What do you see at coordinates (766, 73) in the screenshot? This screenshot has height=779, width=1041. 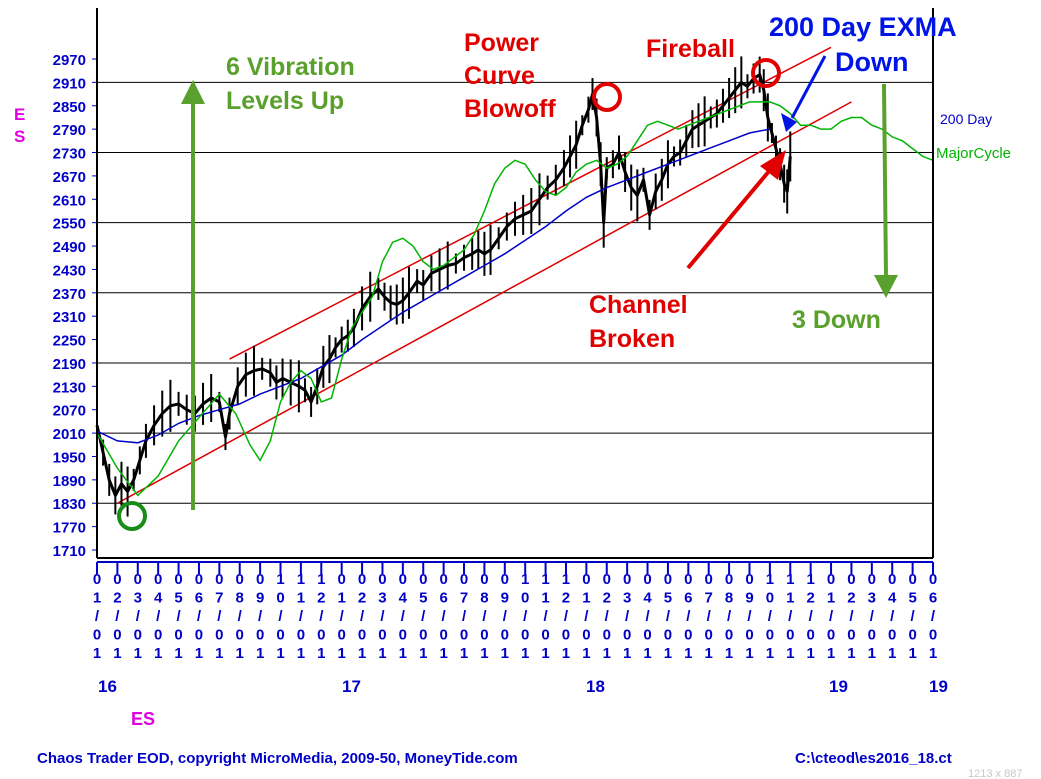 I see `fireball-circle-marker` at bounding box center [766, 73].